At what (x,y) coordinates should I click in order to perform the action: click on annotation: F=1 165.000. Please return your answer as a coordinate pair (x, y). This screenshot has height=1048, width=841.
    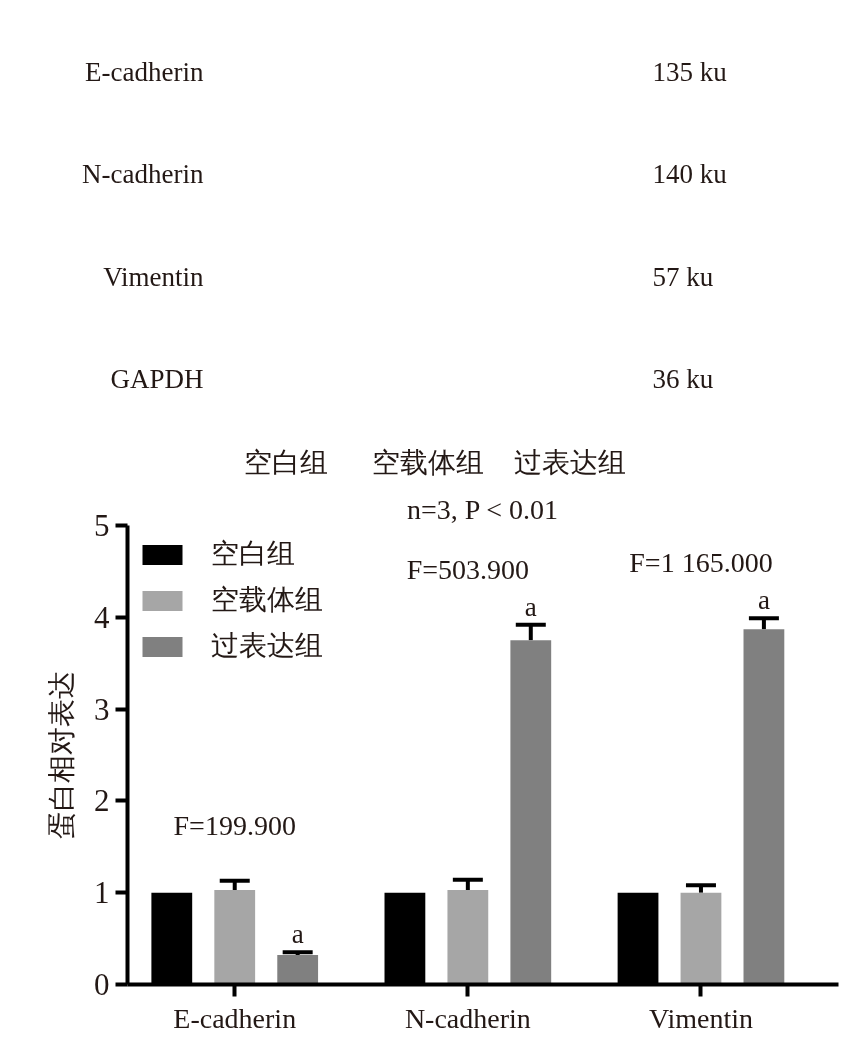
    Looking at the image, I should click on (701, 563).